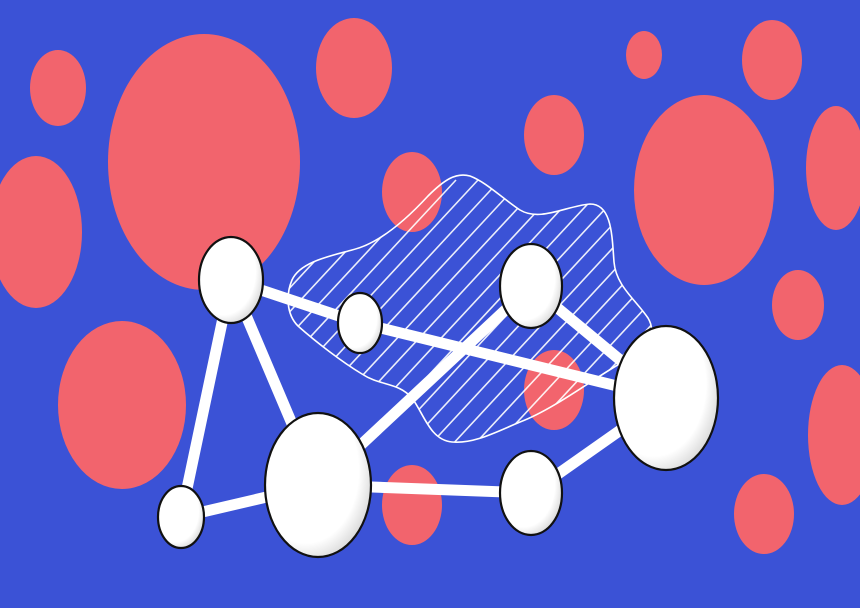 Image resolution: width=860 pixels, height=608 pixels. I want to click on node-g, so click(181, 517).